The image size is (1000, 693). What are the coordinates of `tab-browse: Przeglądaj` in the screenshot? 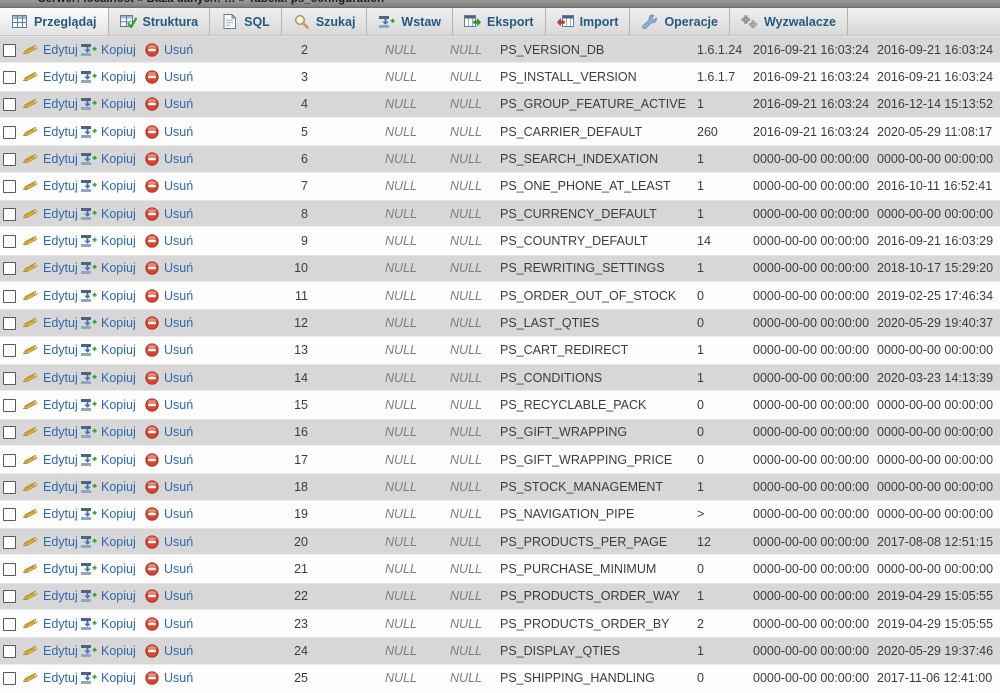 It's located at (54, 21).